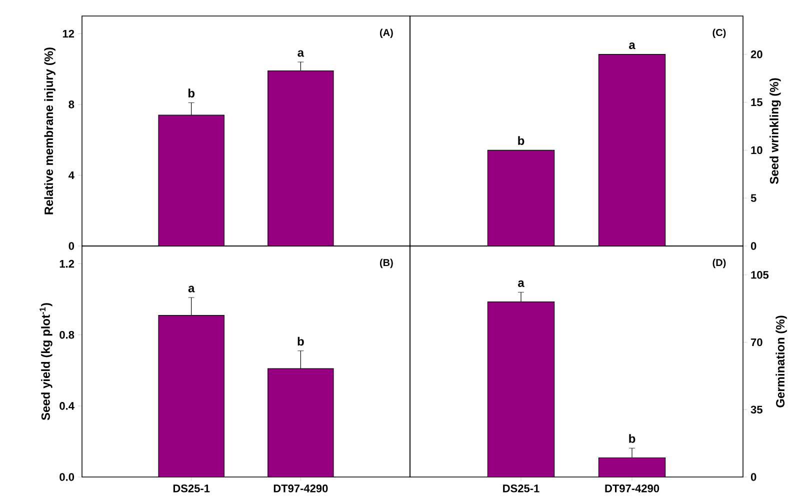  What do you see at coordinates (756, 102) in the screenshot?
I see `y-tick-label: 15` at bounding box center [756, 102].